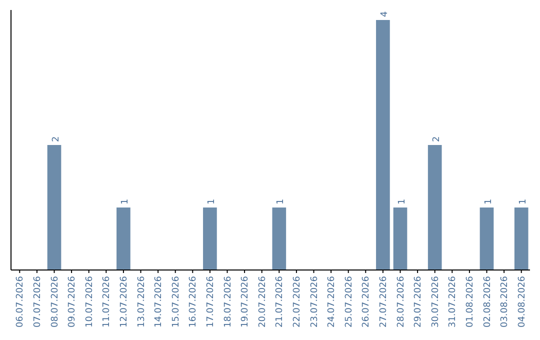  I want to click on x-tick-label: 31.07.2026, so click(453, 302).